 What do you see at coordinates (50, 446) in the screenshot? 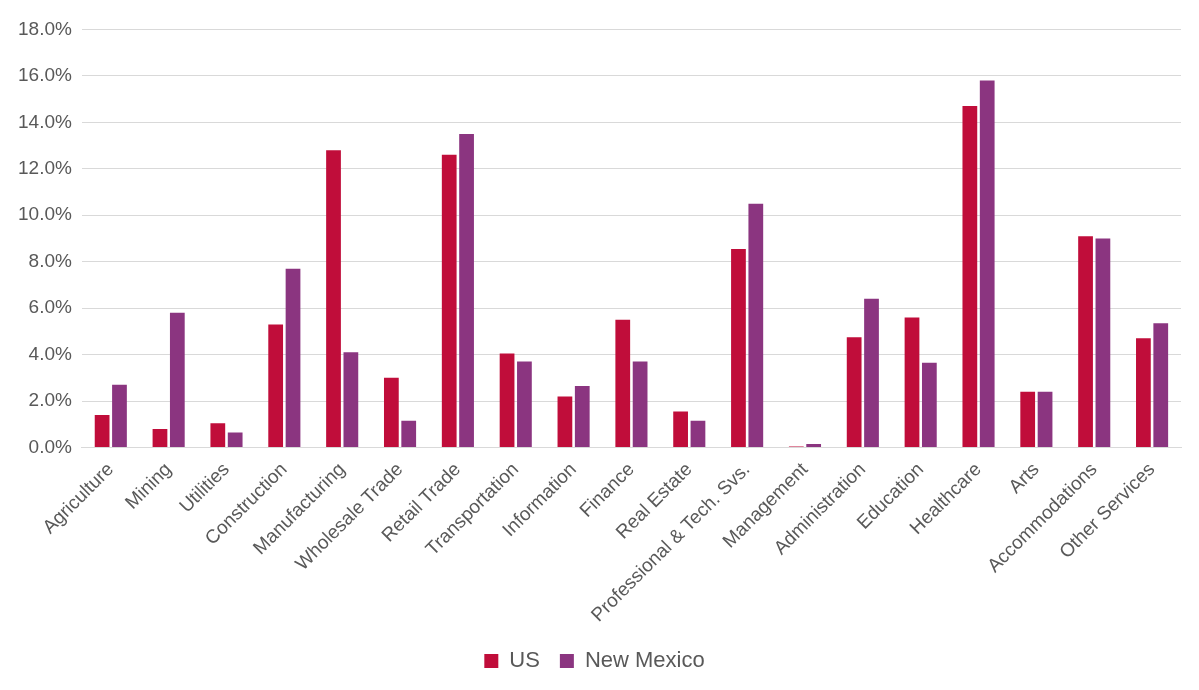
I see `y-tick-label: 0.0%` at bounding box center [50, 446].